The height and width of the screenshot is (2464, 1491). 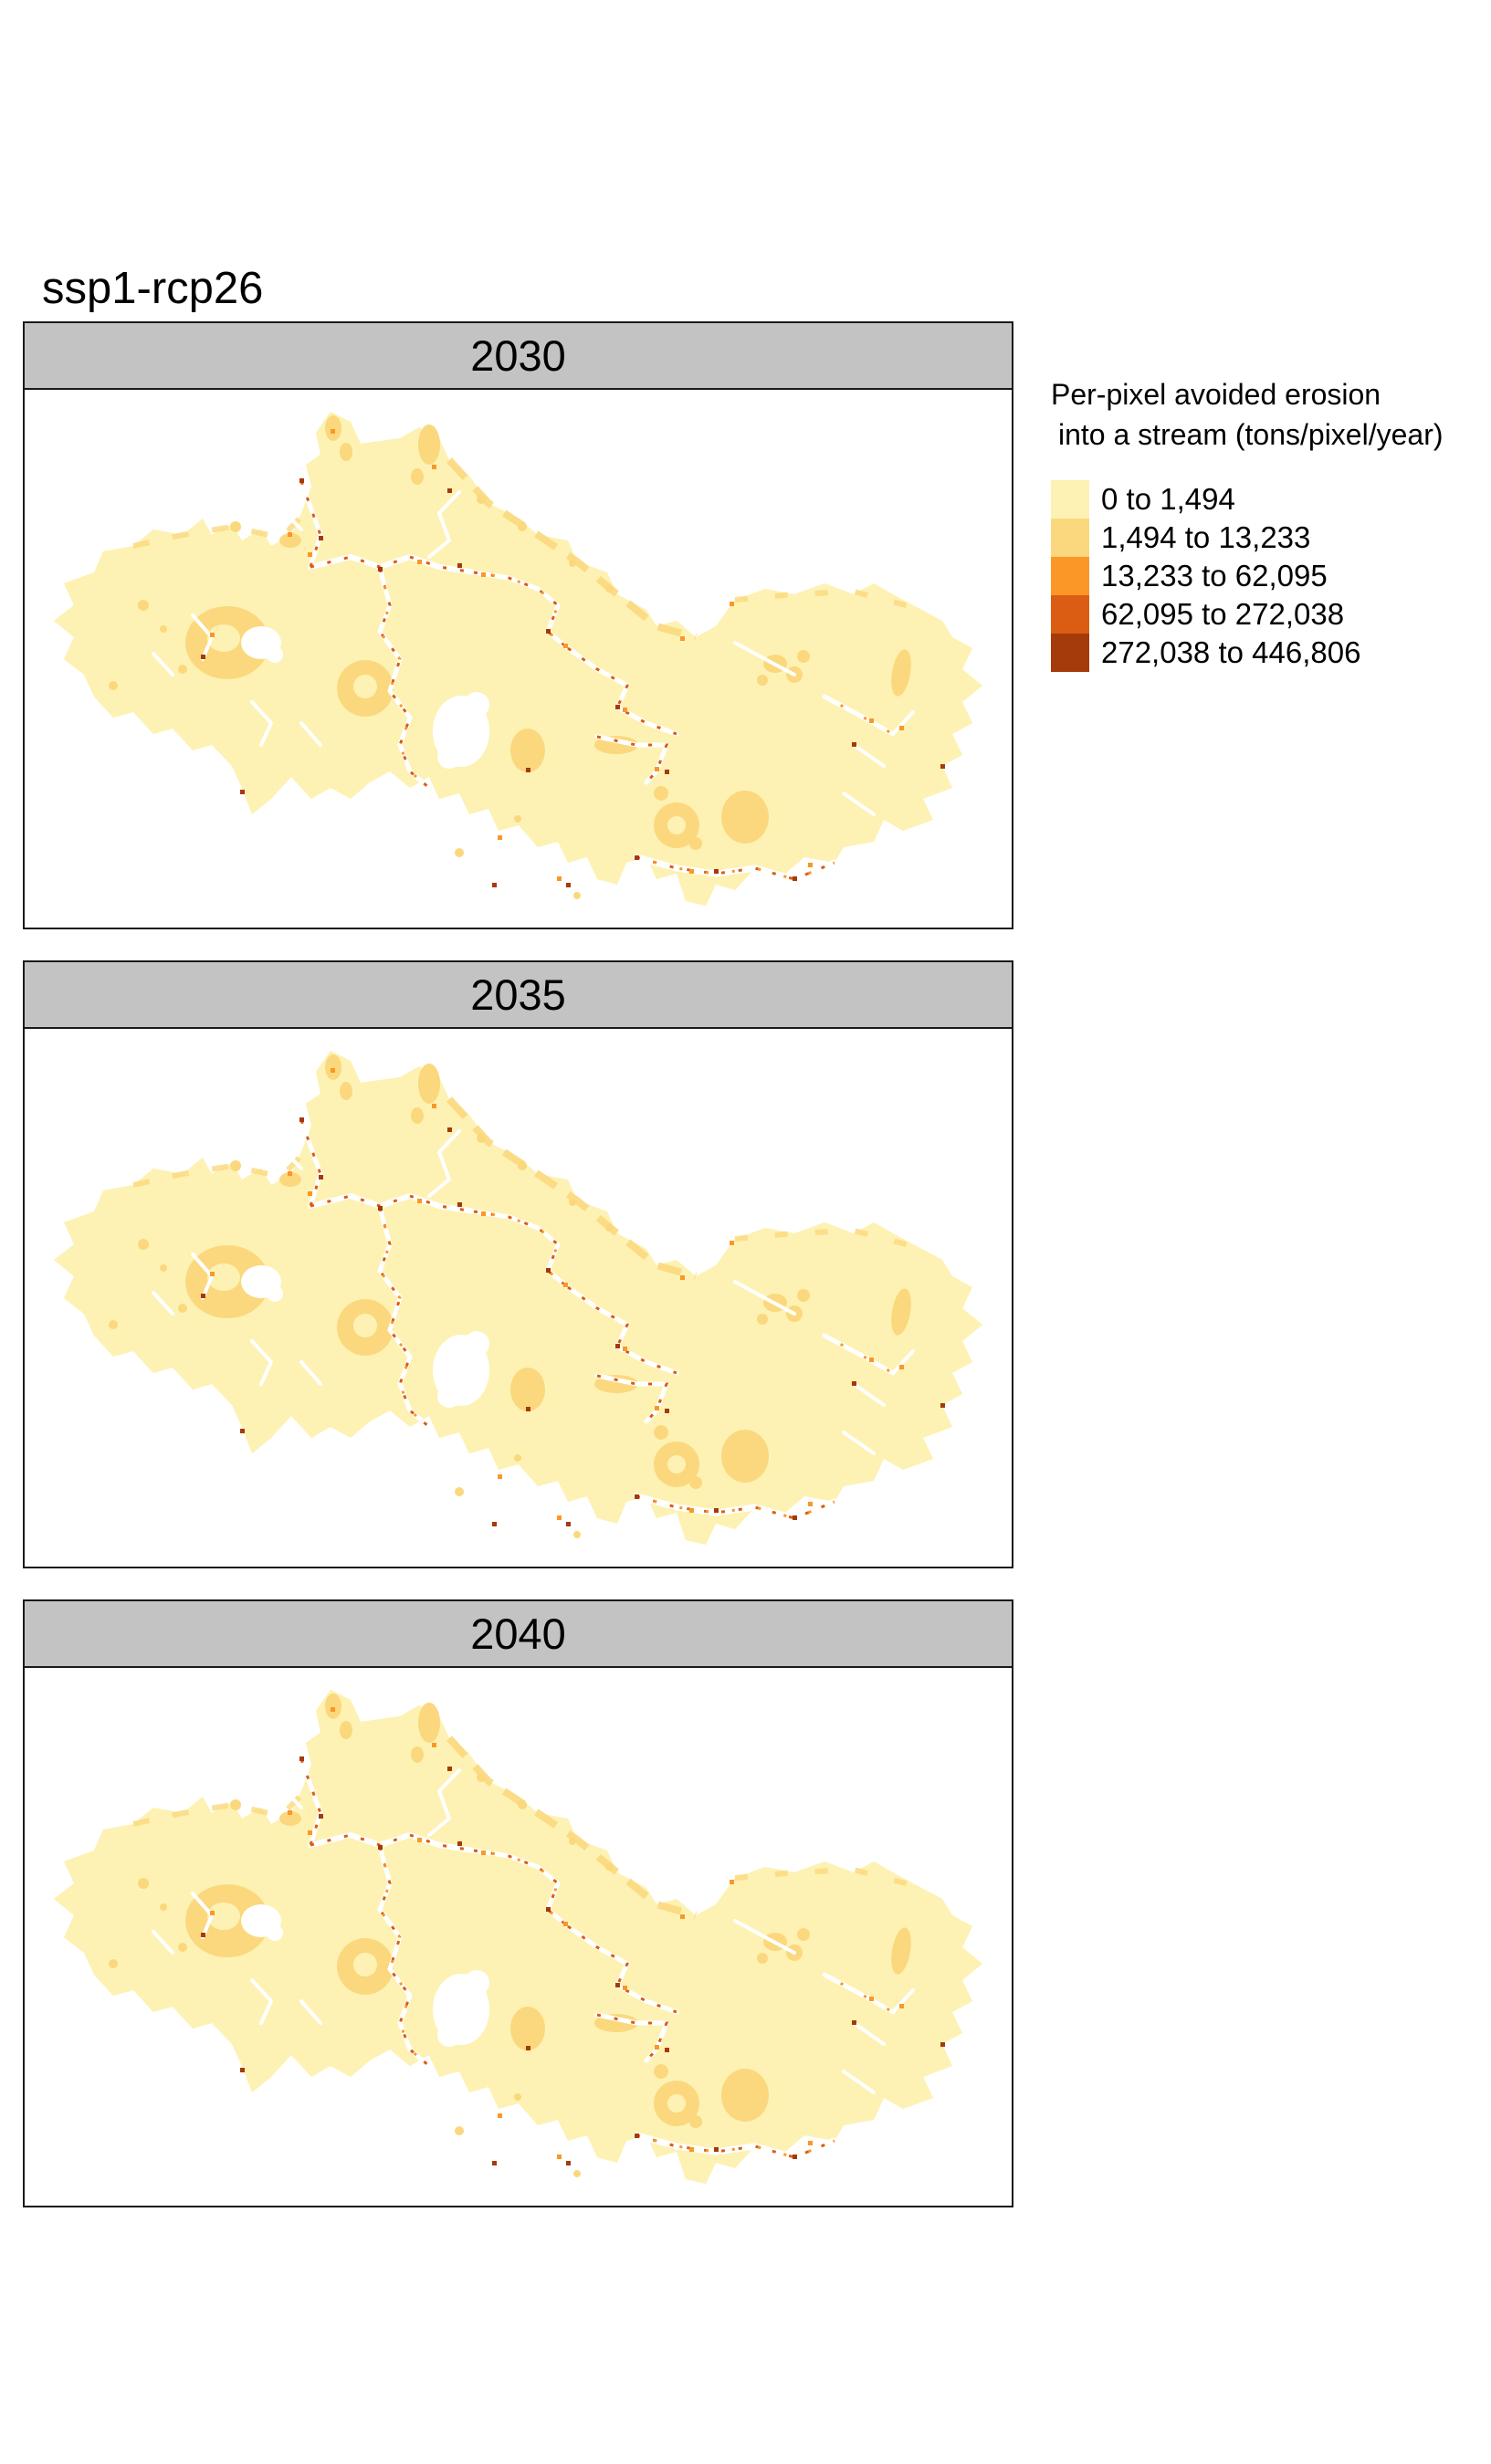 I want to click on legend-label: 0 to 1,494, so click(x=1168, y=499).